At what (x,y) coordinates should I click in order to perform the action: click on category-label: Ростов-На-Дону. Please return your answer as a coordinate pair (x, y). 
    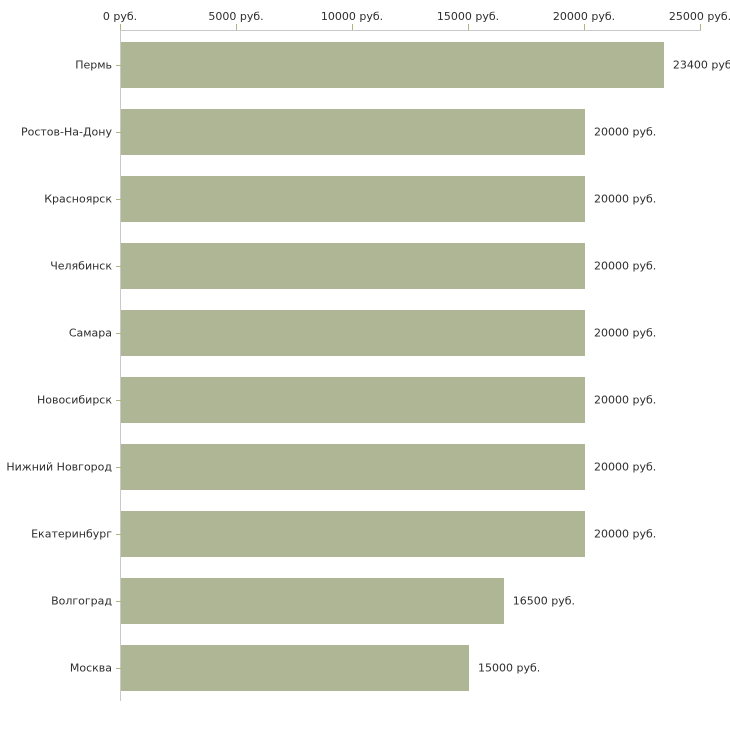
    Looking at the image, I should click on (66, 131).